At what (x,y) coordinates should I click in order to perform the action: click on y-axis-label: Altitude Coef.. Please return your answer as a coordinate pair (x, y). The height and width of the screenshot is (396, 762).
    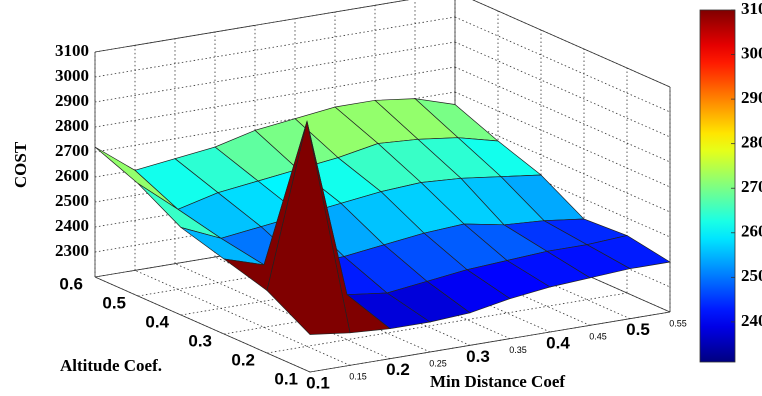
    Looking at the image, I should click on (111, 365).